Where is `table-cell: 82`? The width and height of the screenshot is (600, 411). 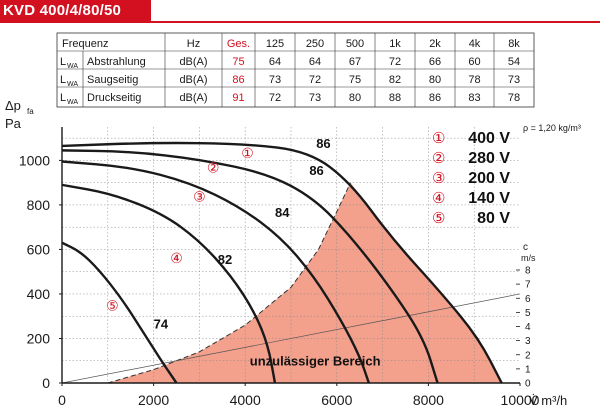
table-cell: 82 is located at coordinates (395, 80).